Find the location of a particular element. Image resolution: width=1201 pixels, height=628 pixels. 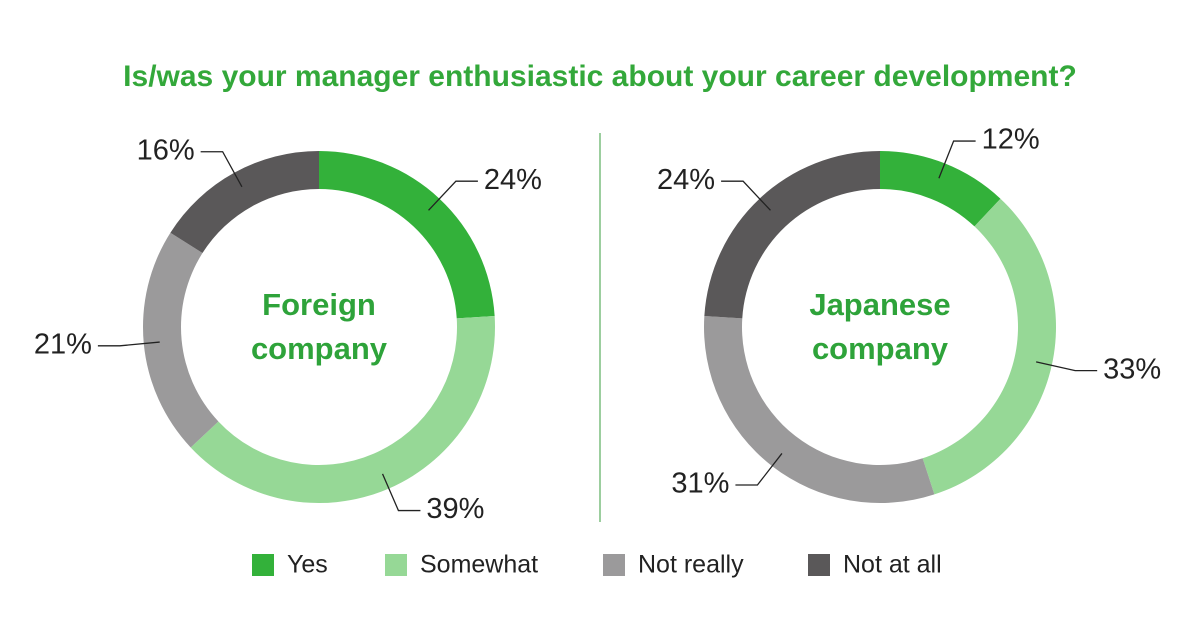

value-label: 16% is located at coordinates (166, 150).